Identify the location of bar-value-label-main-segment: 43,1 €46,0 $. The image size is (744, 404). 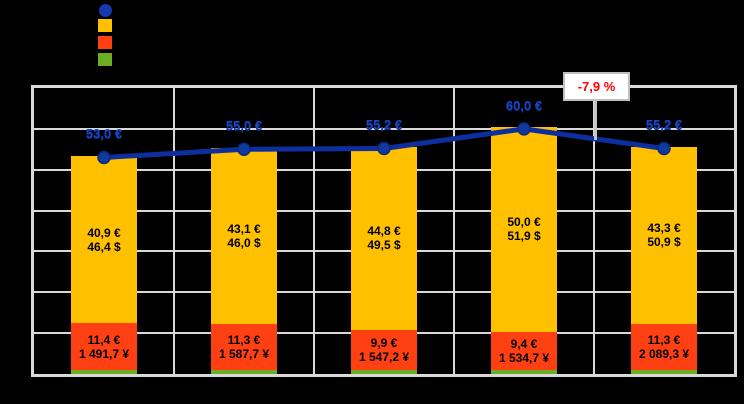
(244, 236).